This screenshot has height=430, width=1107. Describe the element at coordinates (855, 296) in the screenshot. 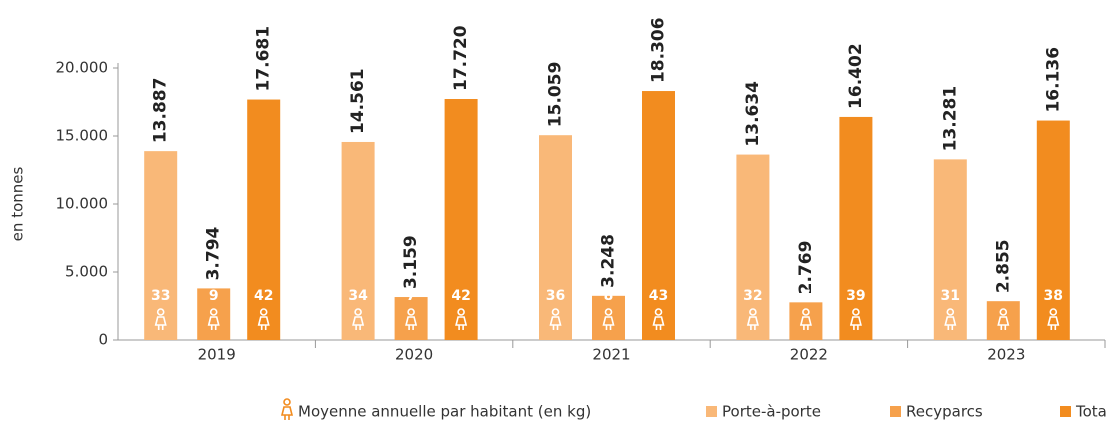

I see `per-capita-label: 39` at that location.